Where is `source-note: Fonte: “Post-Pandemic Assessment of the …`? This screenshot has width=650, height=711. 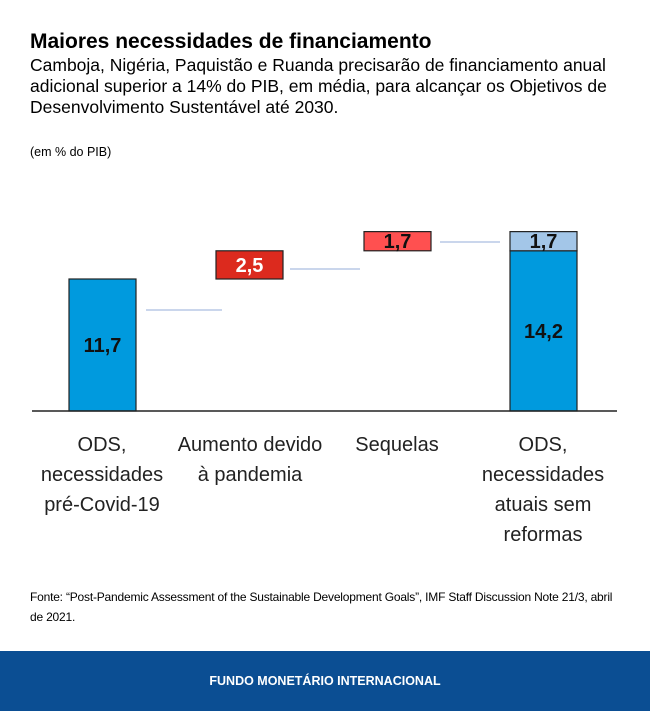
source-note: Fonte: “Post-Pandemic Assessment of the … is located at coordinates (321, 607).